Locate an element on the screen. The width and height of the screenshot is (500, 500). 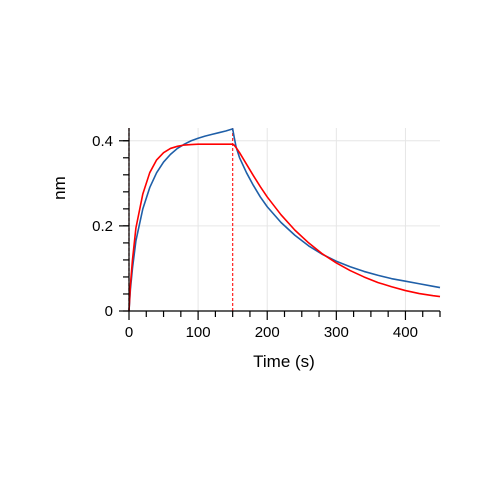
x-tick-label: 300 is located at coordinates (336, 332).